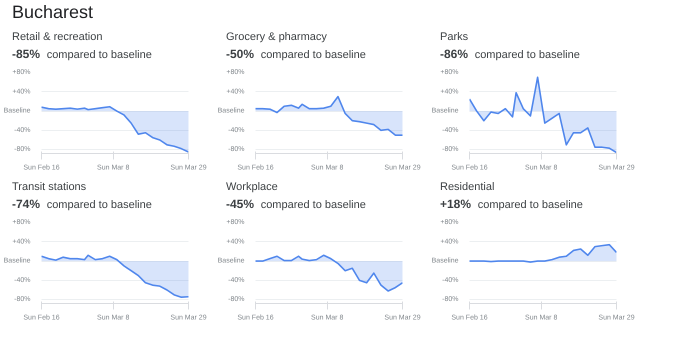  Describe the element at coordinates (467, 187) in the screenshot. I see `chart-title: Residential` at that location.